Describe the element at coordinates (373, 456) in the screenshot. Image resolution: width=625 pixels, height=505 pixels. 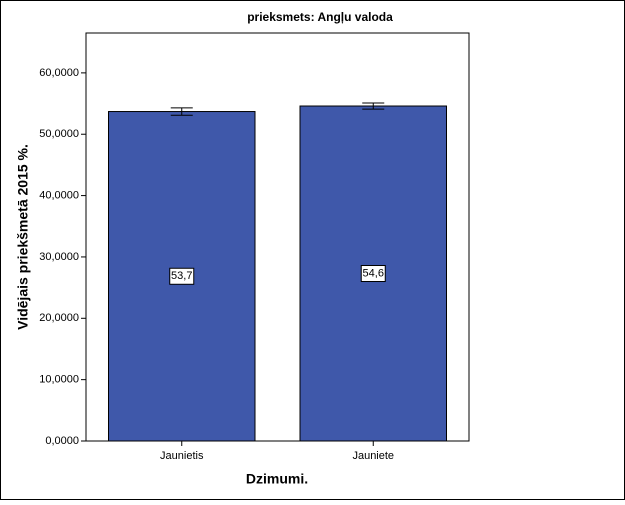
I see `x-tick-label: Jauniete` at that location.